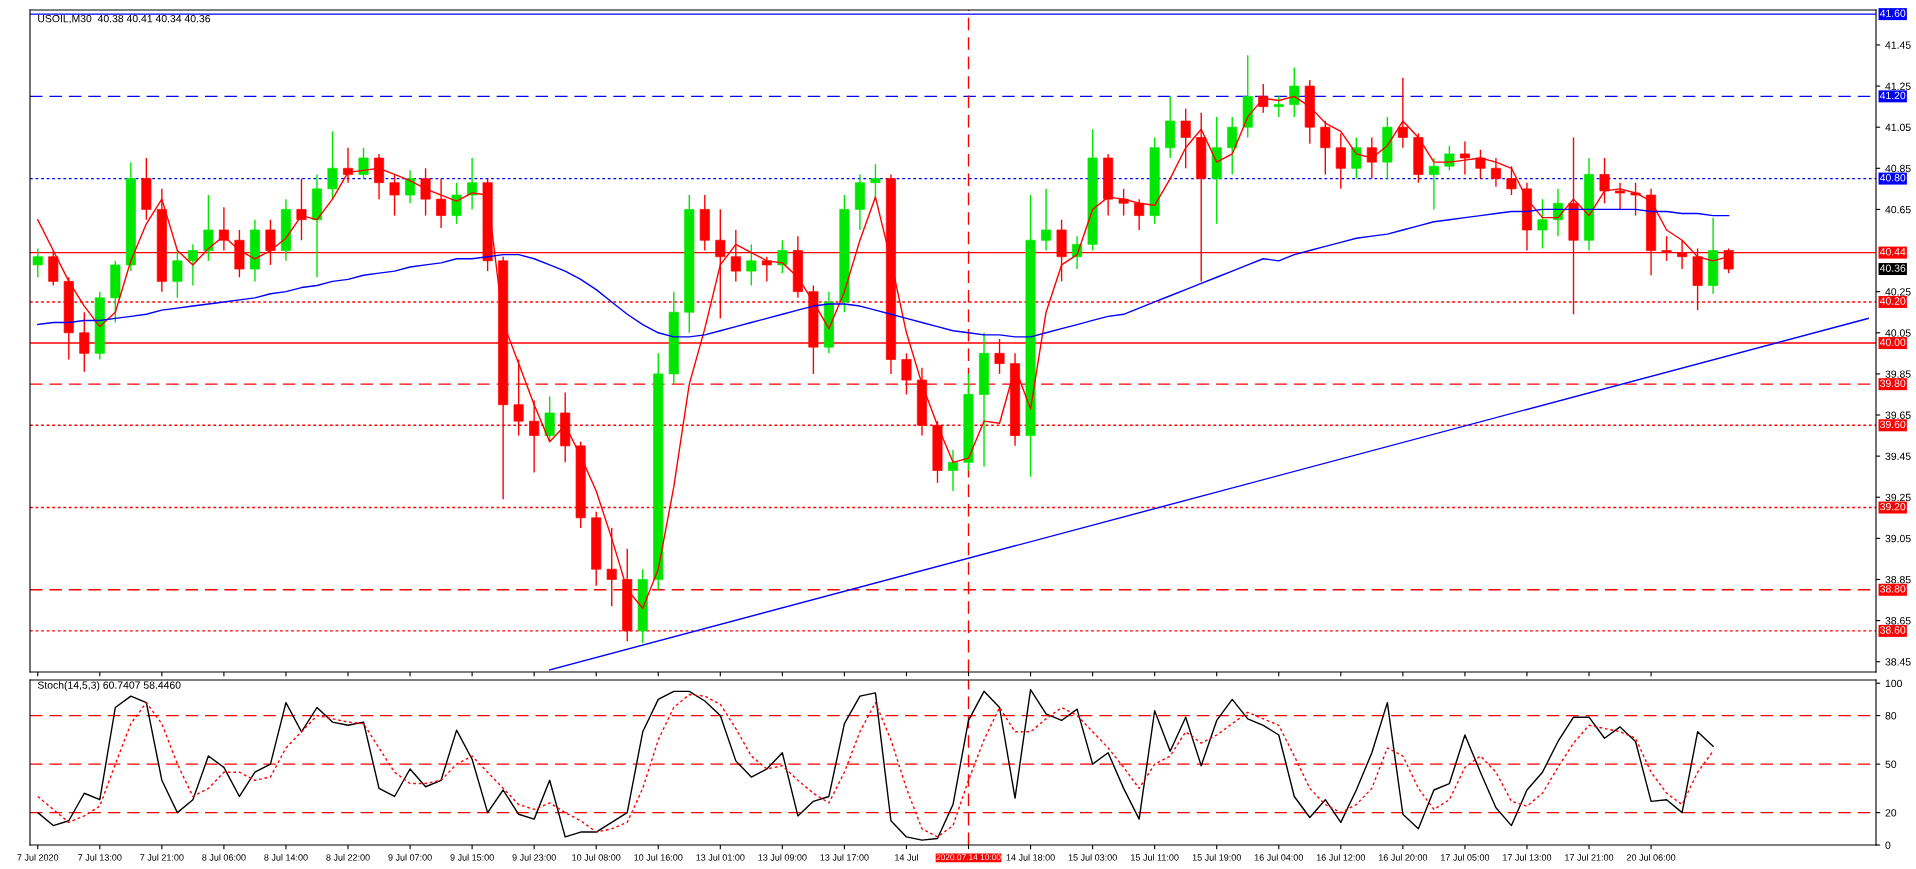 The width and height of the screenshot is (1916, 869). Describe the element at coordinates (658, 857) in the screenshot. I see `x-tick-label: 10 Jul 16:00` at that location.